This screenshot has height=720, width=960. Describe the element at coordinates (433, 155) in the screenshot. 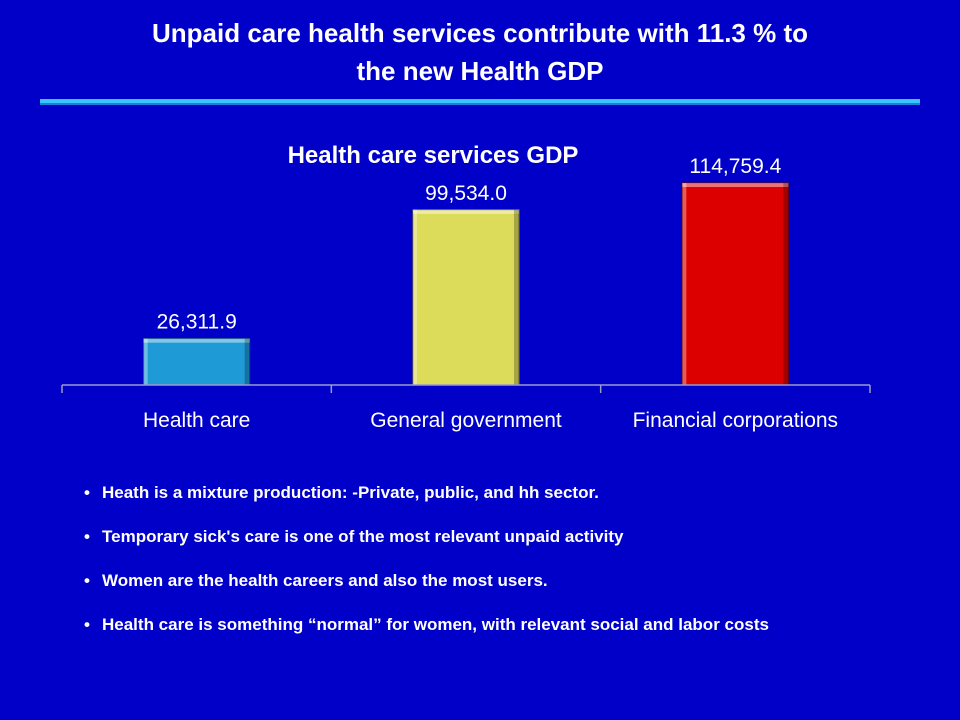

I see `chart-title: Health care services GDP` at that location.